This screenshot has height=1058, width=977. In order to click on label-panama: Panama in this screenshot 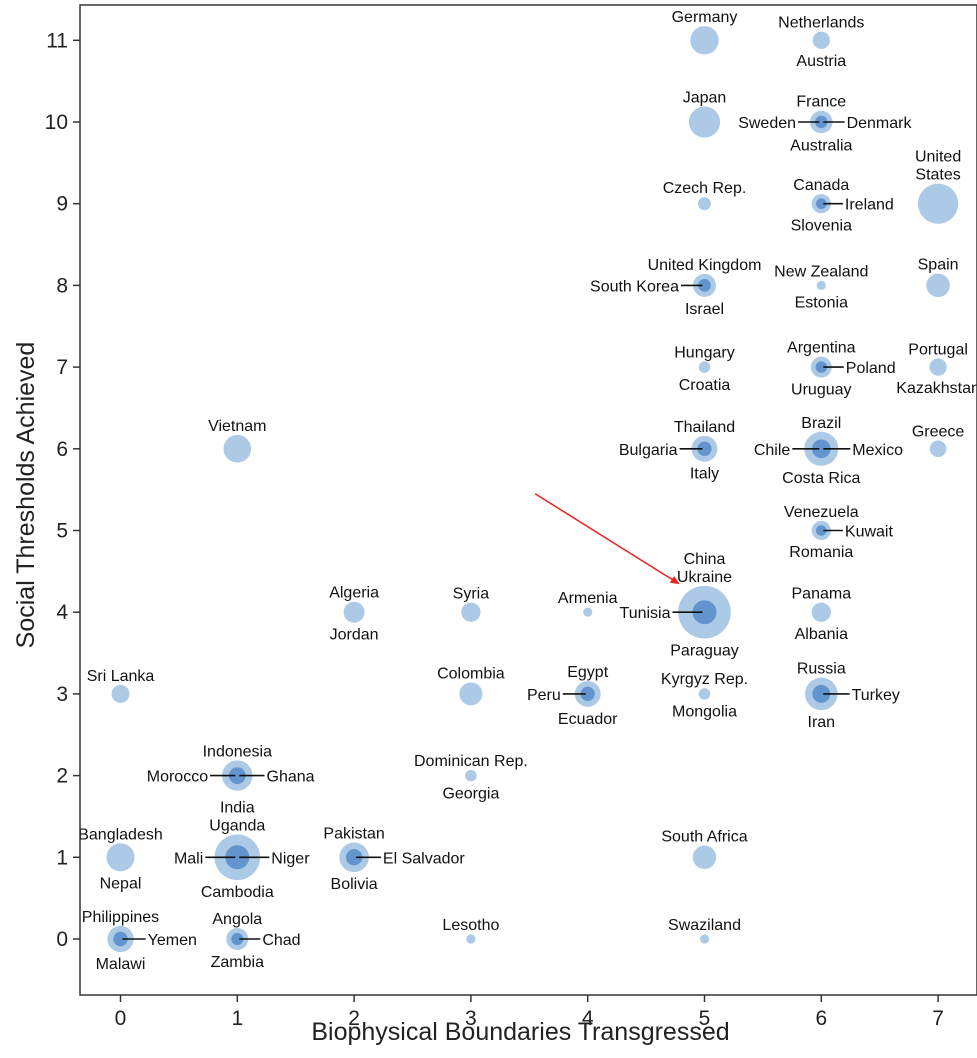, I will do `click(822, 594)`.